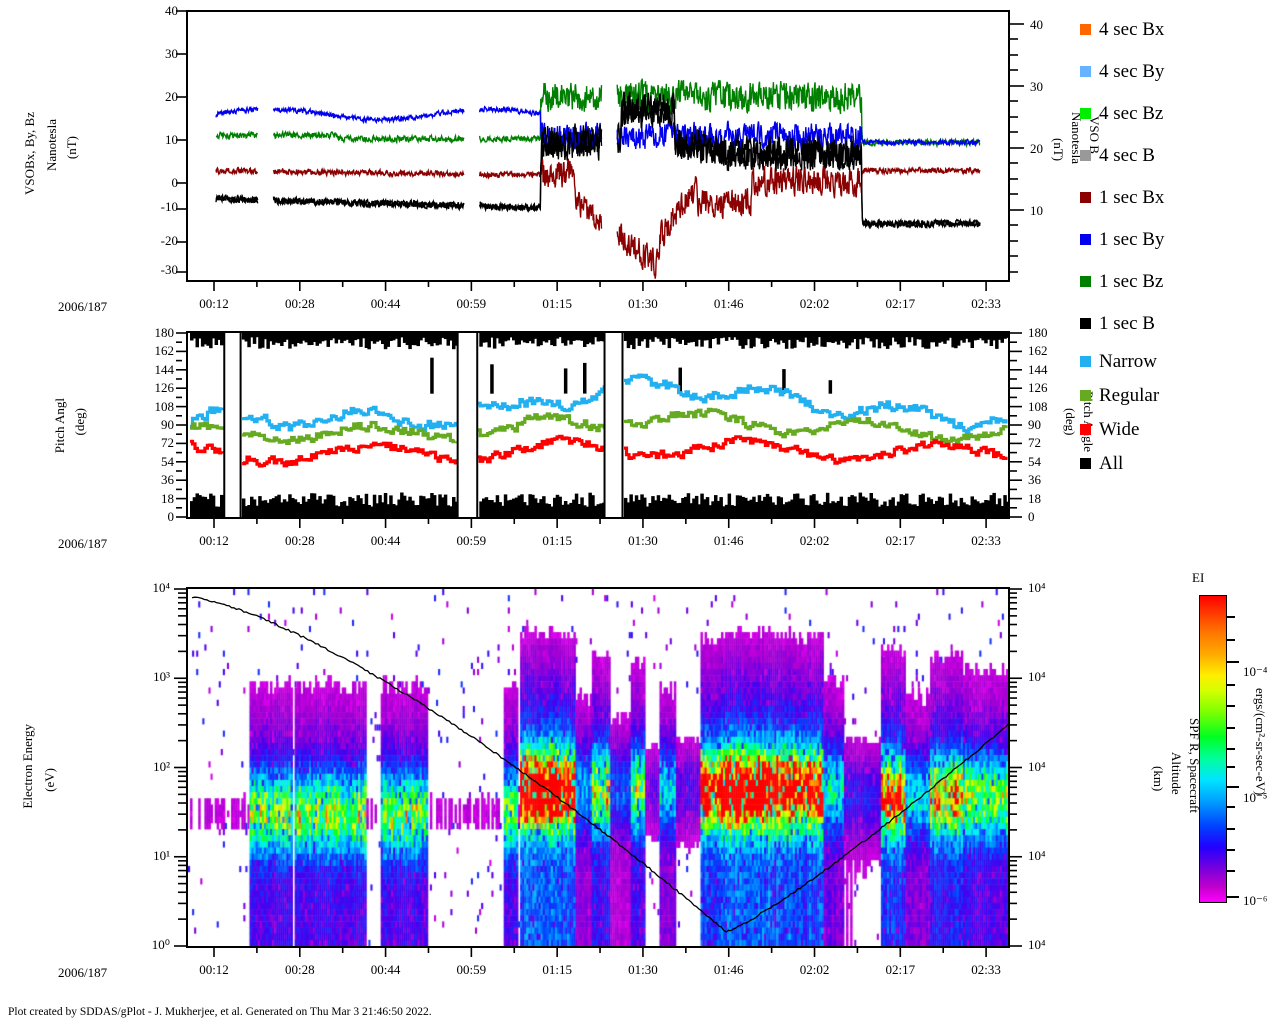  What do you see at coordinates (1180, 113) in the screenshot?
I see `legend-item-4-sec-bz: 4 sec Bz` at bounding box center [1180, 113].